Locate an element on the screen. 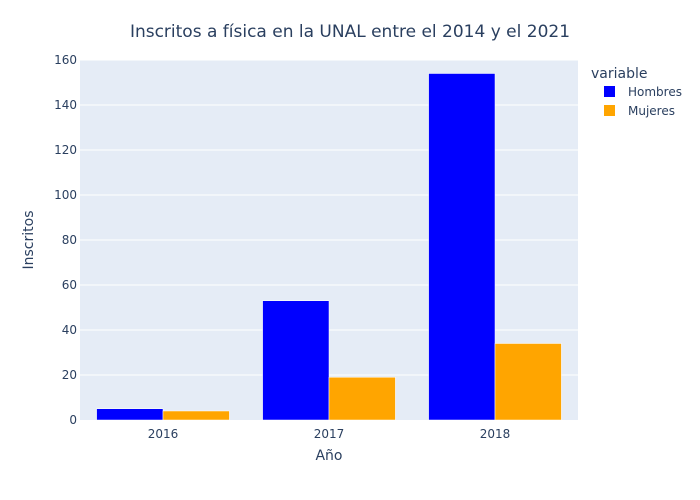 This screenshot has width=700, height=500. y-tick-label: 120 is located at coordinates (65, 150).